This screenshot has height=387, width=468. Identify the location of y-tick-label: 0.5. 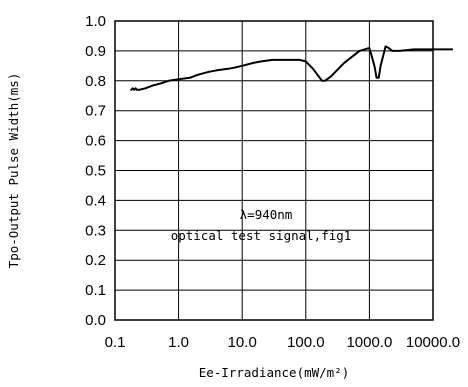
(95, 171).